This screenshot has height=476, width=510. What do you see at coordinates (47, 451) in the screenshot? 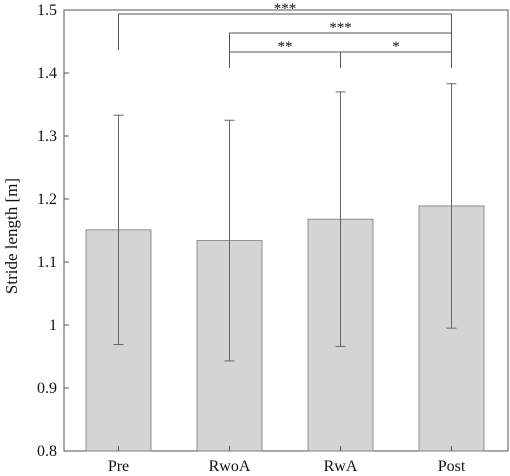
I see `y-tick-label: 0.8` at bounding box center [47, 451].